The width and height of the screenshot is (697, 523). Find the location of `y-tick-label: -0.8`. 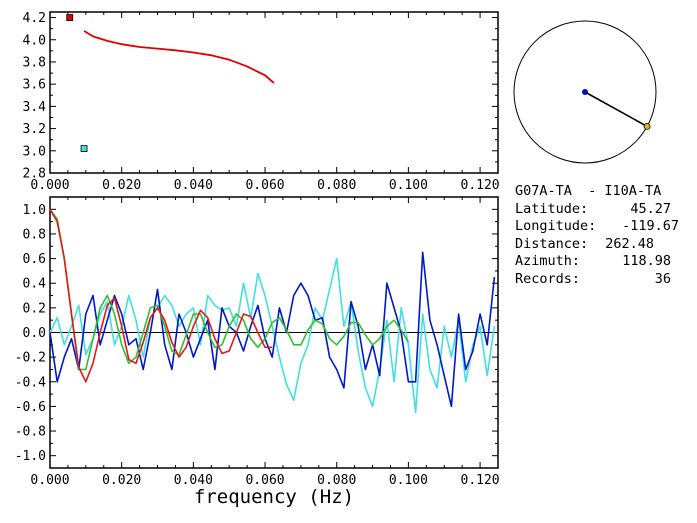

y-tick-label: -0.8 is located at coordinates (30, 432).